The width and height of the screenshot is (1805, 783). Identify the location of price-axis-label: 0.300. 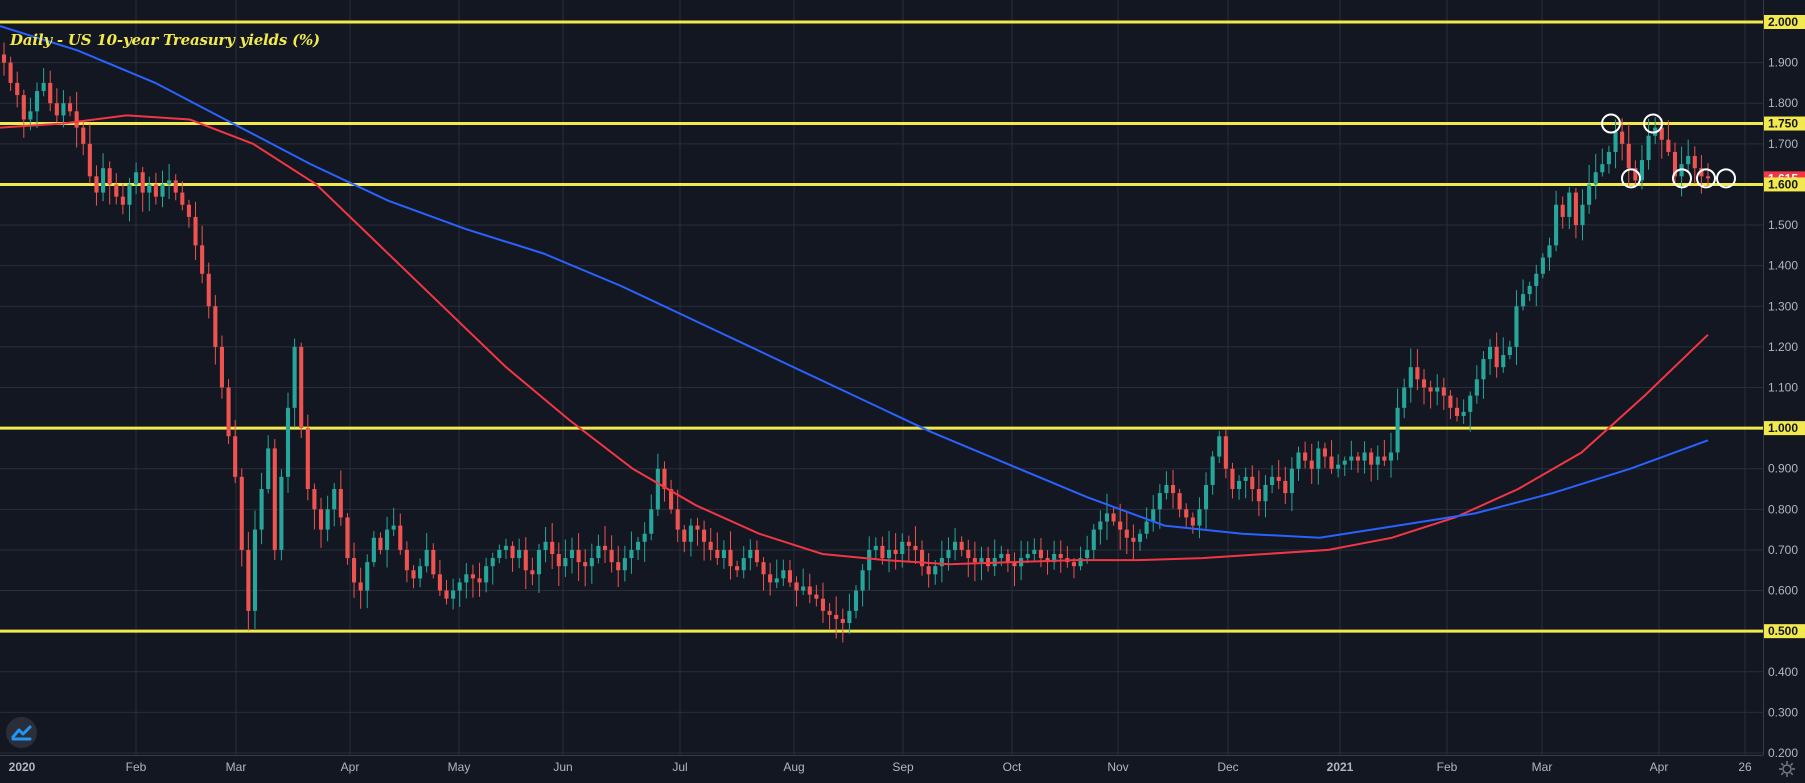
(1783, 712).